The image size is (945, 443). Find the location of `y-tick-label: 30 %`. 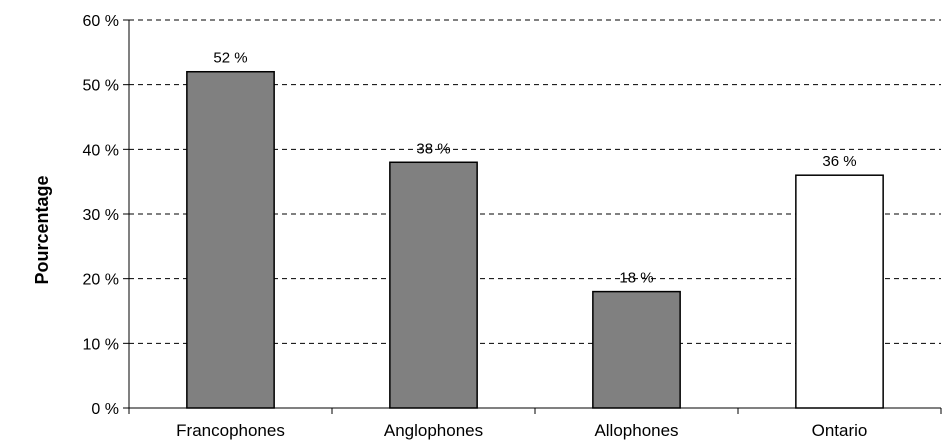

y-tick-label: 30 % is located at coordinates (101, 215).